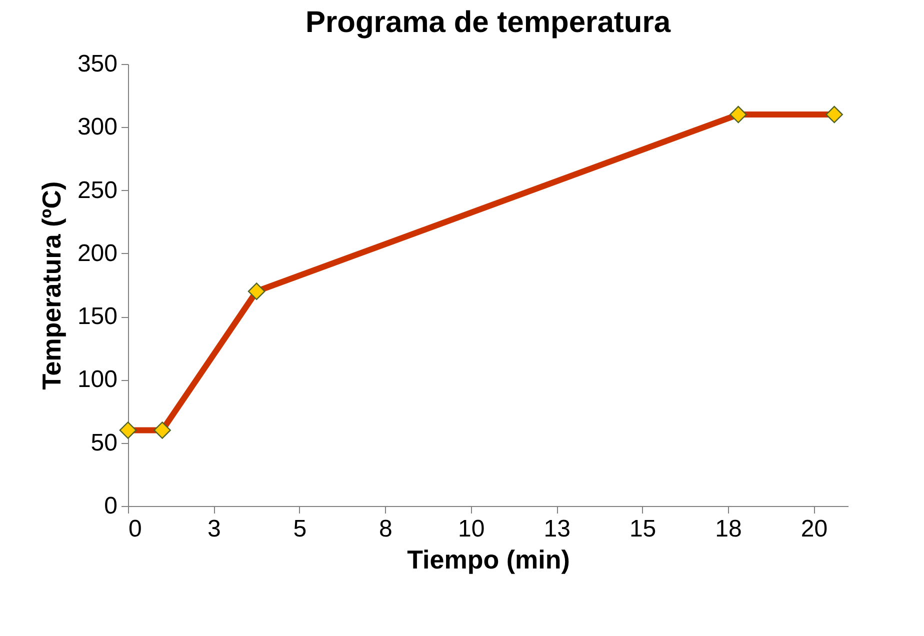 The width and height of the screenshot is (924, 636). What do you see at coordinates (488, 22) in the screenshot?
I see `chart-title: Programa de temperatura` at bounding box center [488, 22].